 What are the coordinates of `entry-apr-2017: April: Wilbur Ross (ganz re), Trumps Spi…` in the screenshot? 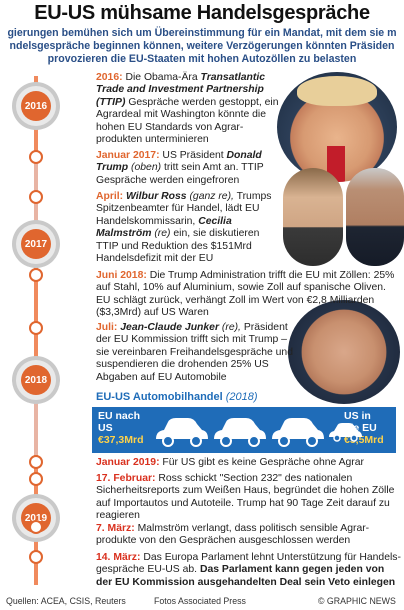 It's located at (184, 228).